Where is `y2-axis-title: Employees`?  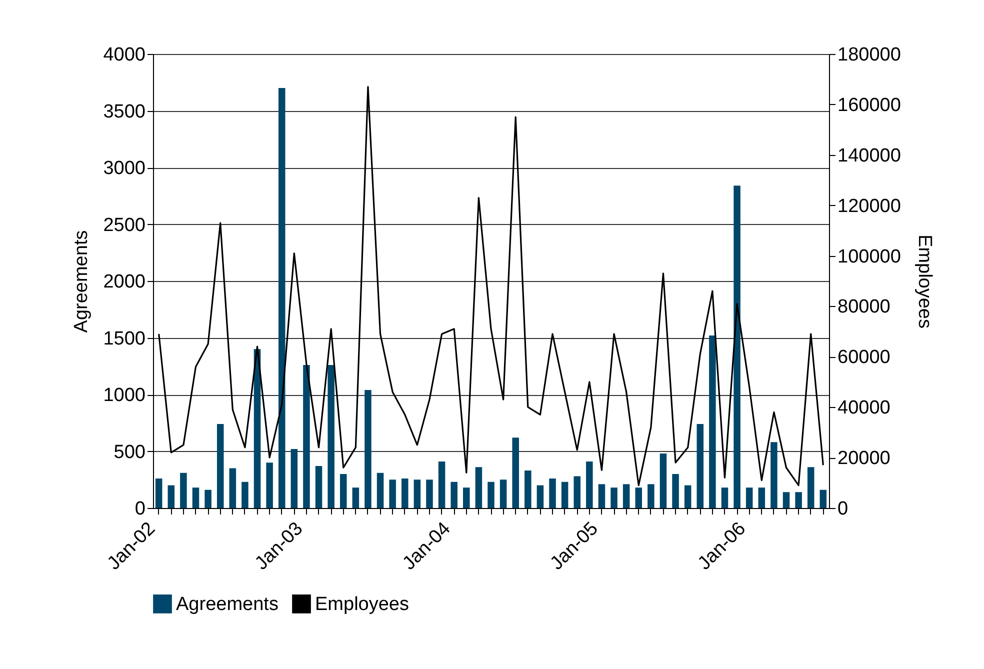
y2-axis-title: Employees is located at coordinates (924, 281).